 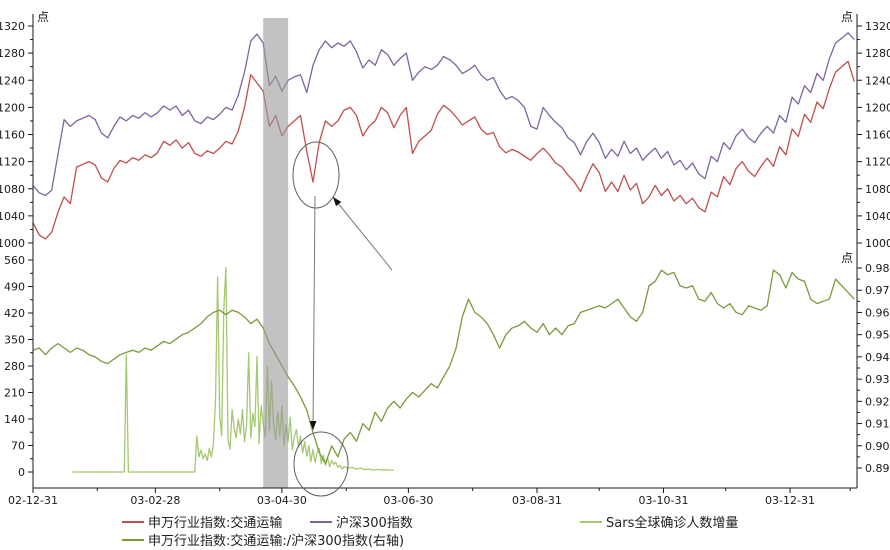 What do you see at coordinates (14, 313) in the screenshot?
I see `y-tick-label: 420` at bounding box center [14, 313].